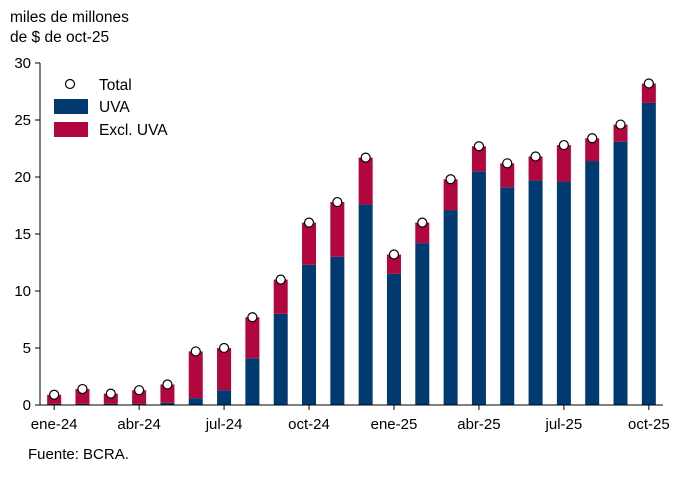 Image resolution: width=683 pixels, height=482 pixels. What do you see at coordinates (69, 27) in the screenshot?
I see `y-axis-label: miles de millones de $ de oct-25` at bounding box center [69, 27].